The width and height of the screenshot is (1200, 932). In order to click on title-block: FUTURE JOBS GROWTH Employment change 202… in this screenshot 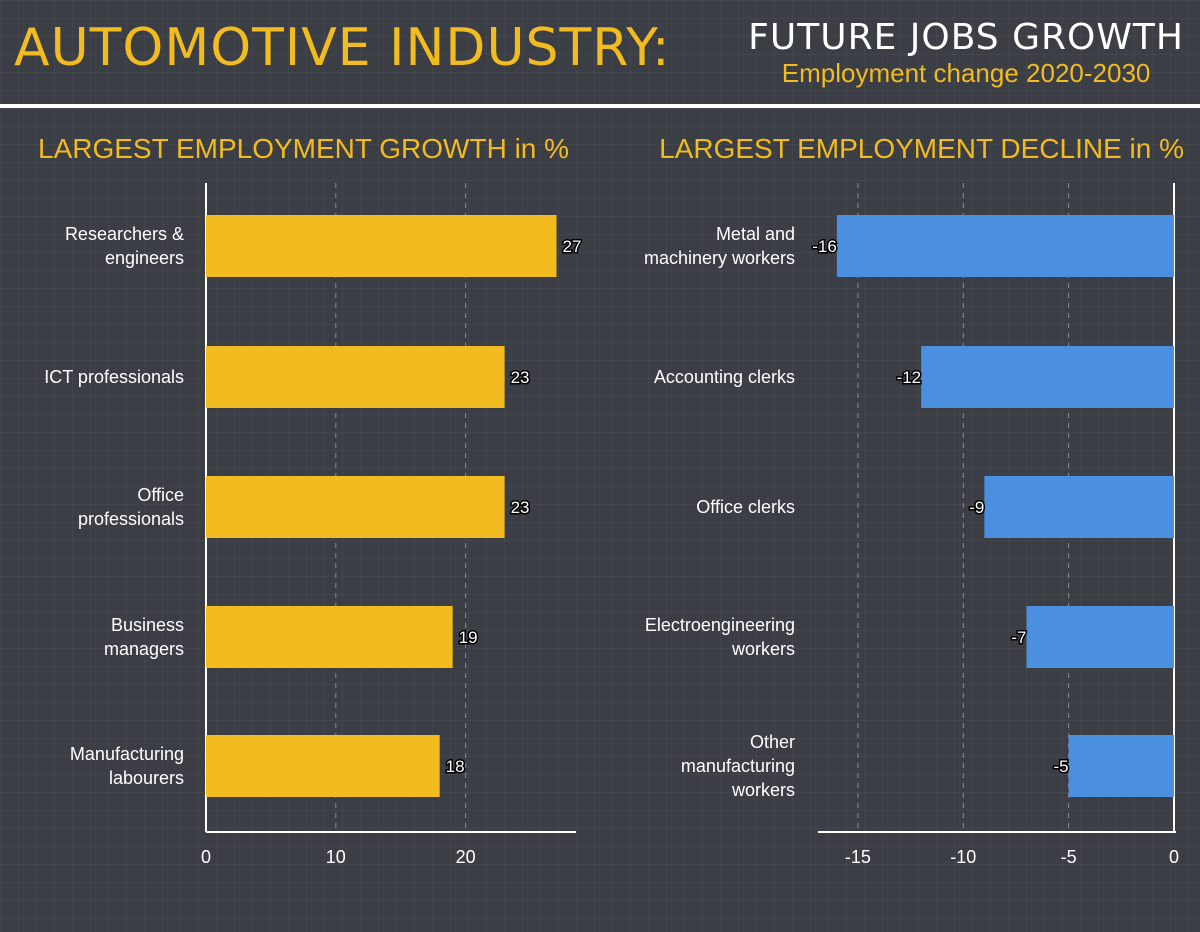, I will do `click(966, 52)`.